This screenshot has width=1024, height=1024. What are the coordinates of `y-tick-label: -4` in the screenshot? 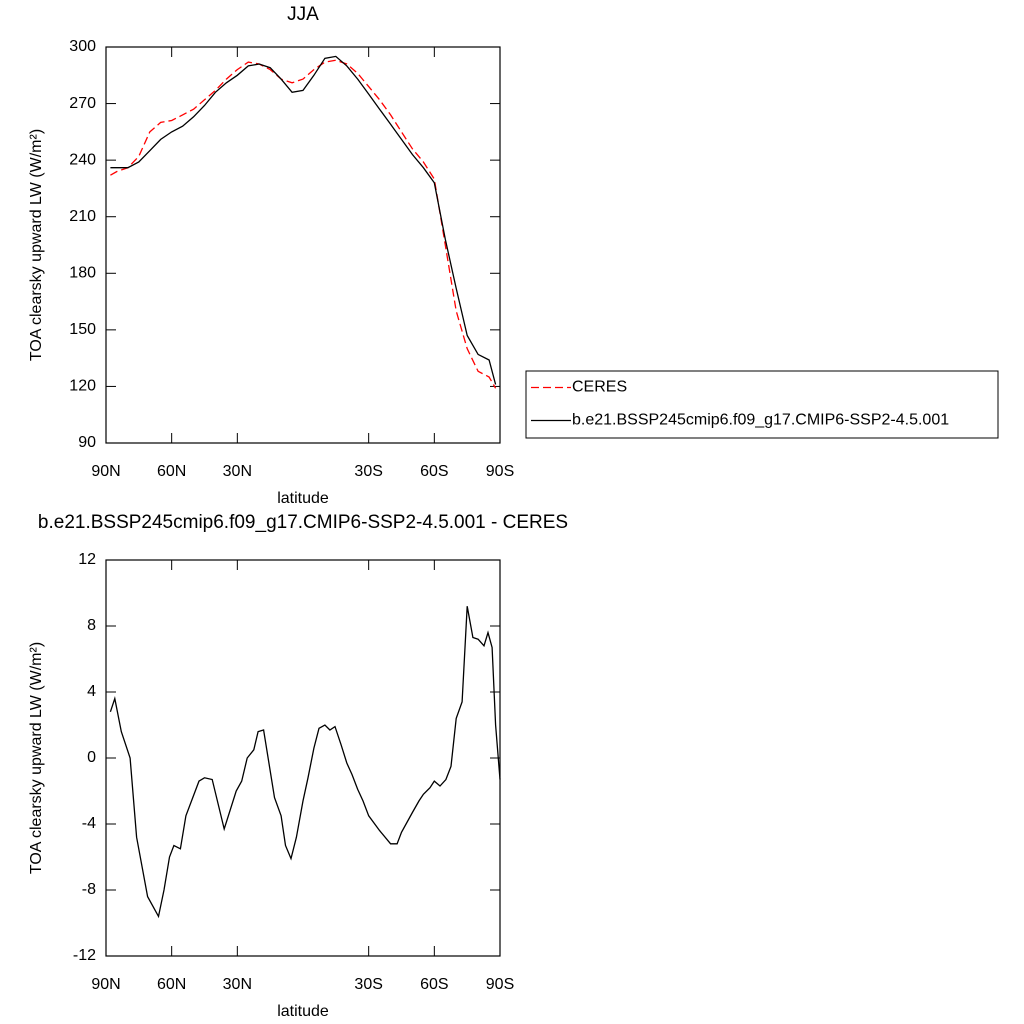 It's located at (89, 823).